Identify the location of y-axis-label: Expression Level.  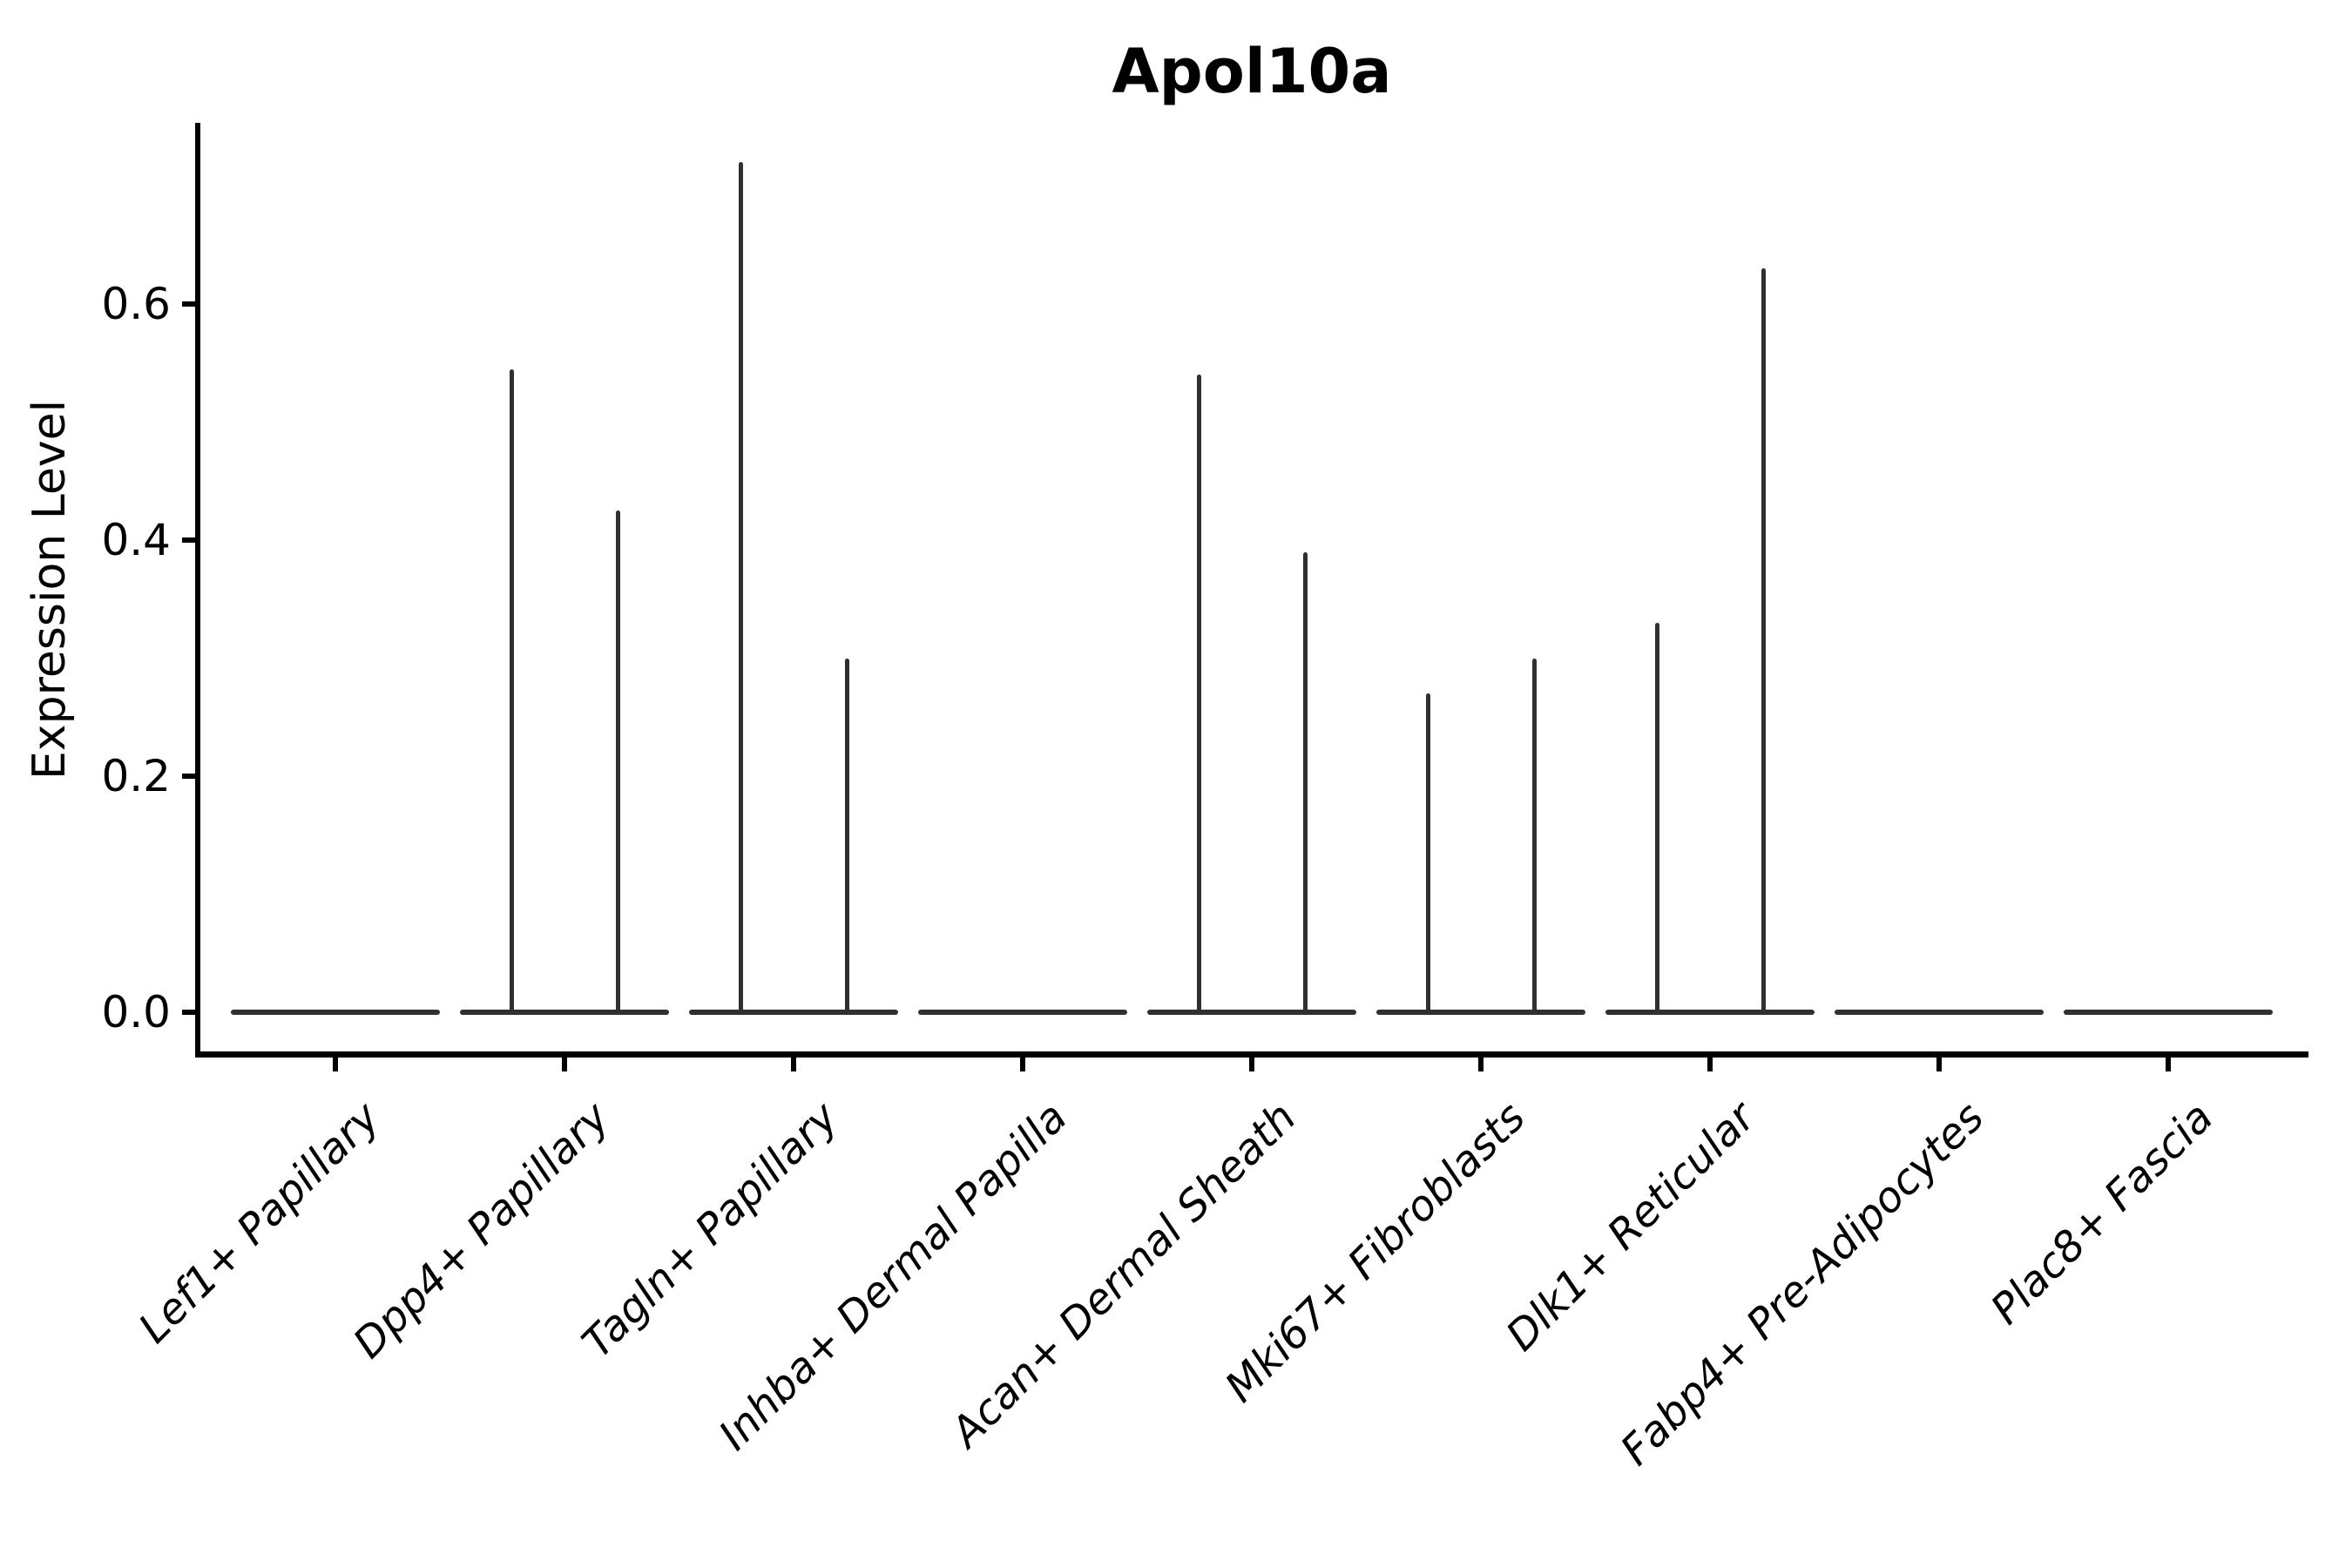
(50, 590).